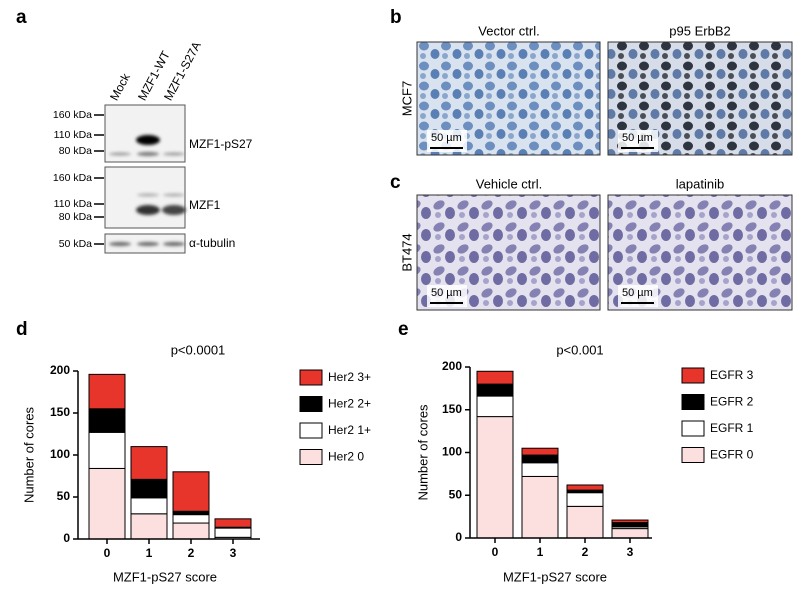 The image size is (800, 599). I want to click on antibody-label: α-tubulin, so click(212, 243).